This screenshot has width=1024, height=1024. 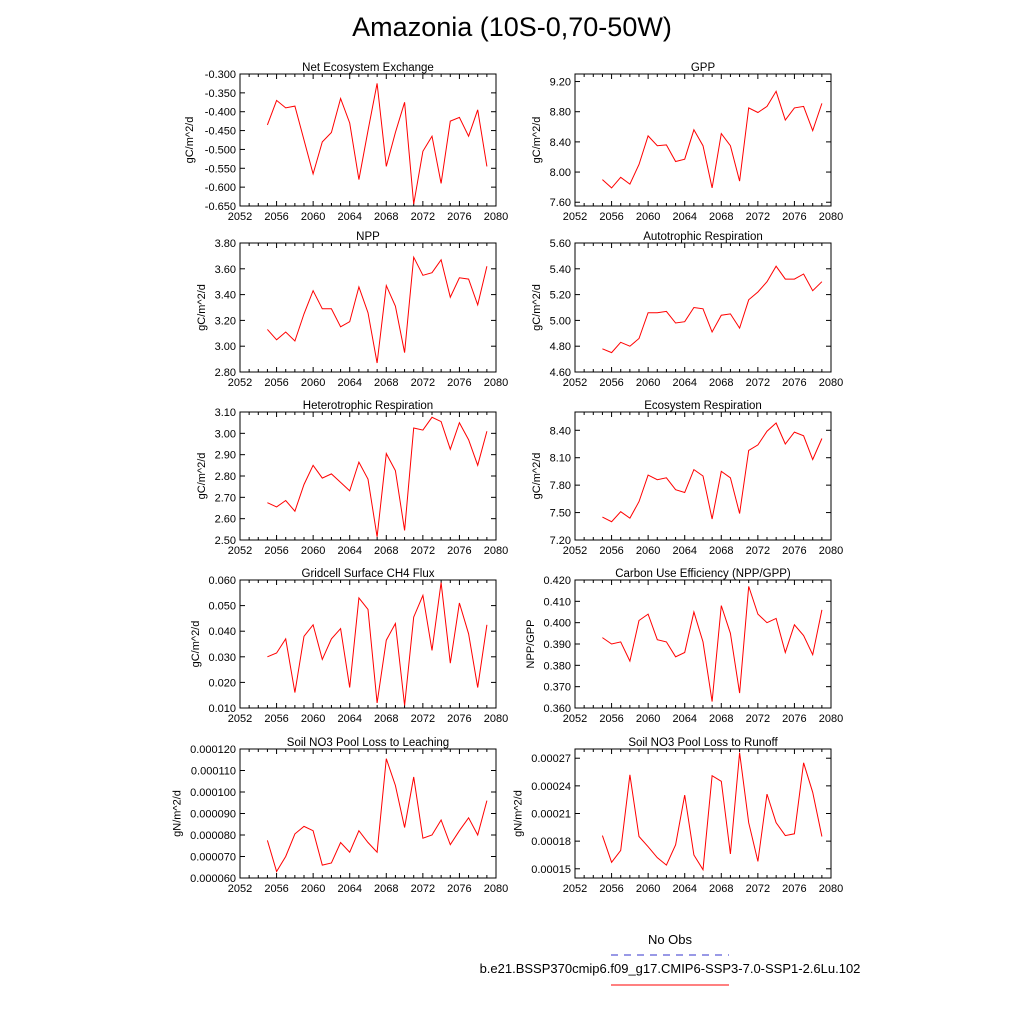 What do you see at coordinates (368, 406) in the screenshot?
I see `panel-title: Heterotrophic Respiration` at bounding box center [368, 406].